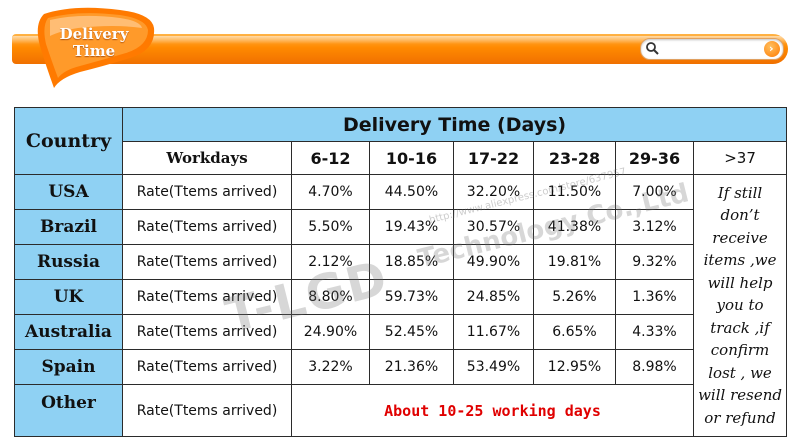 The height and width of the screenshot is (446, 800). I want to click on note-line: track ,if, so click(740, 327).